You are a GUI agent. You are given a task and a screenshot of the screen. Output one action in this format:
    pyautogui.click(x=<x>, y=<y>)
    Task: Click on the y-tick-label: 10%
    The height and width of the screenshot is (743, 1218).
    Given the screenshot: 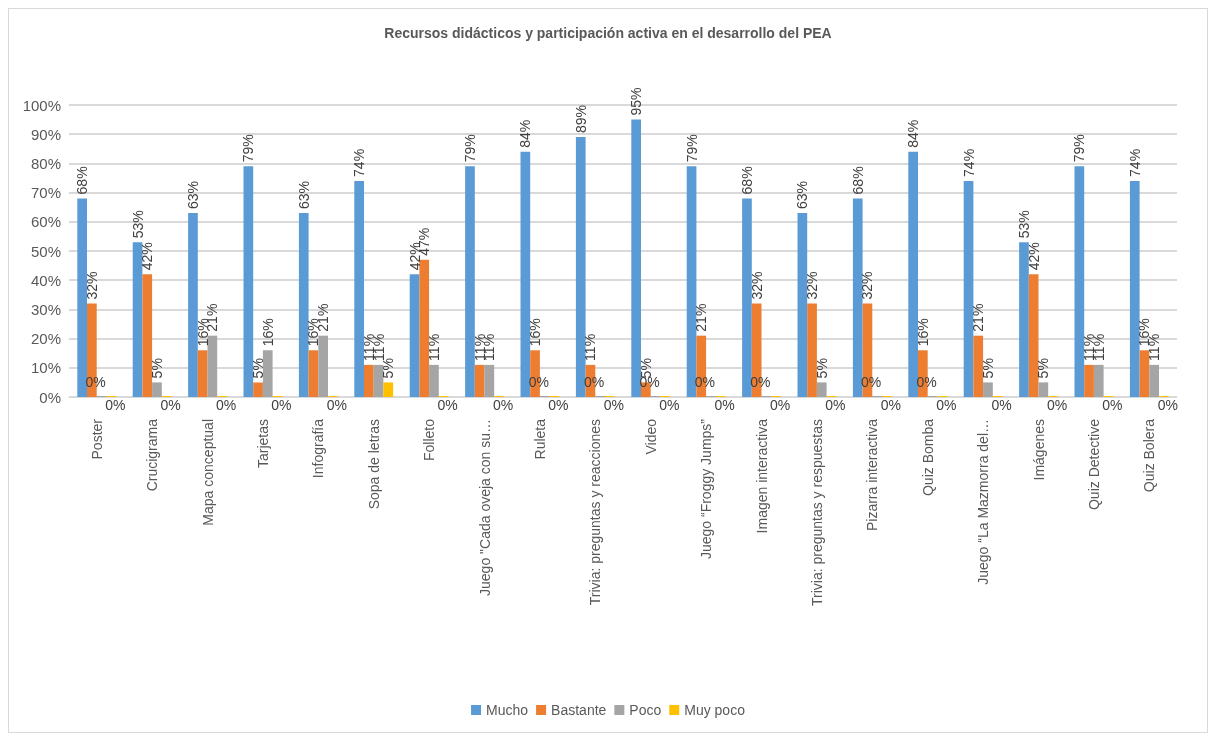 What is the action you would take?
    pyautogui.click(x=45, y=368)
    